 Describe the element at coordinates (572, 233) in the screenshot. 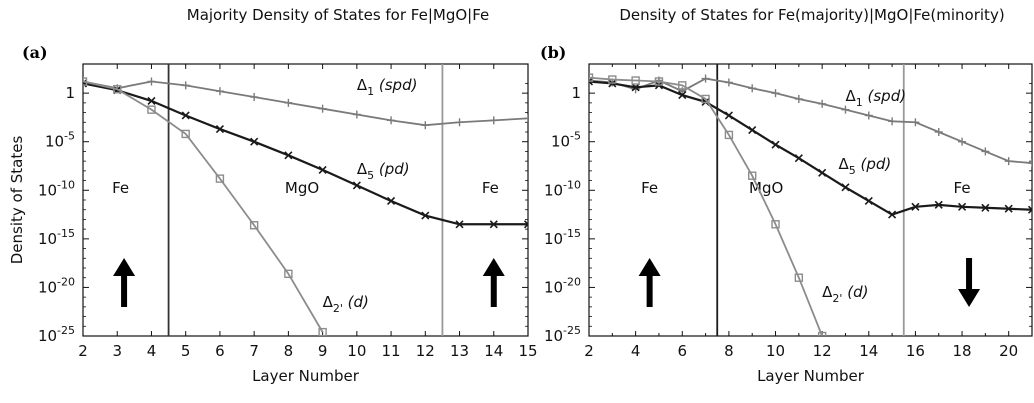

I see `y-tick-exponent: -15` at that location.